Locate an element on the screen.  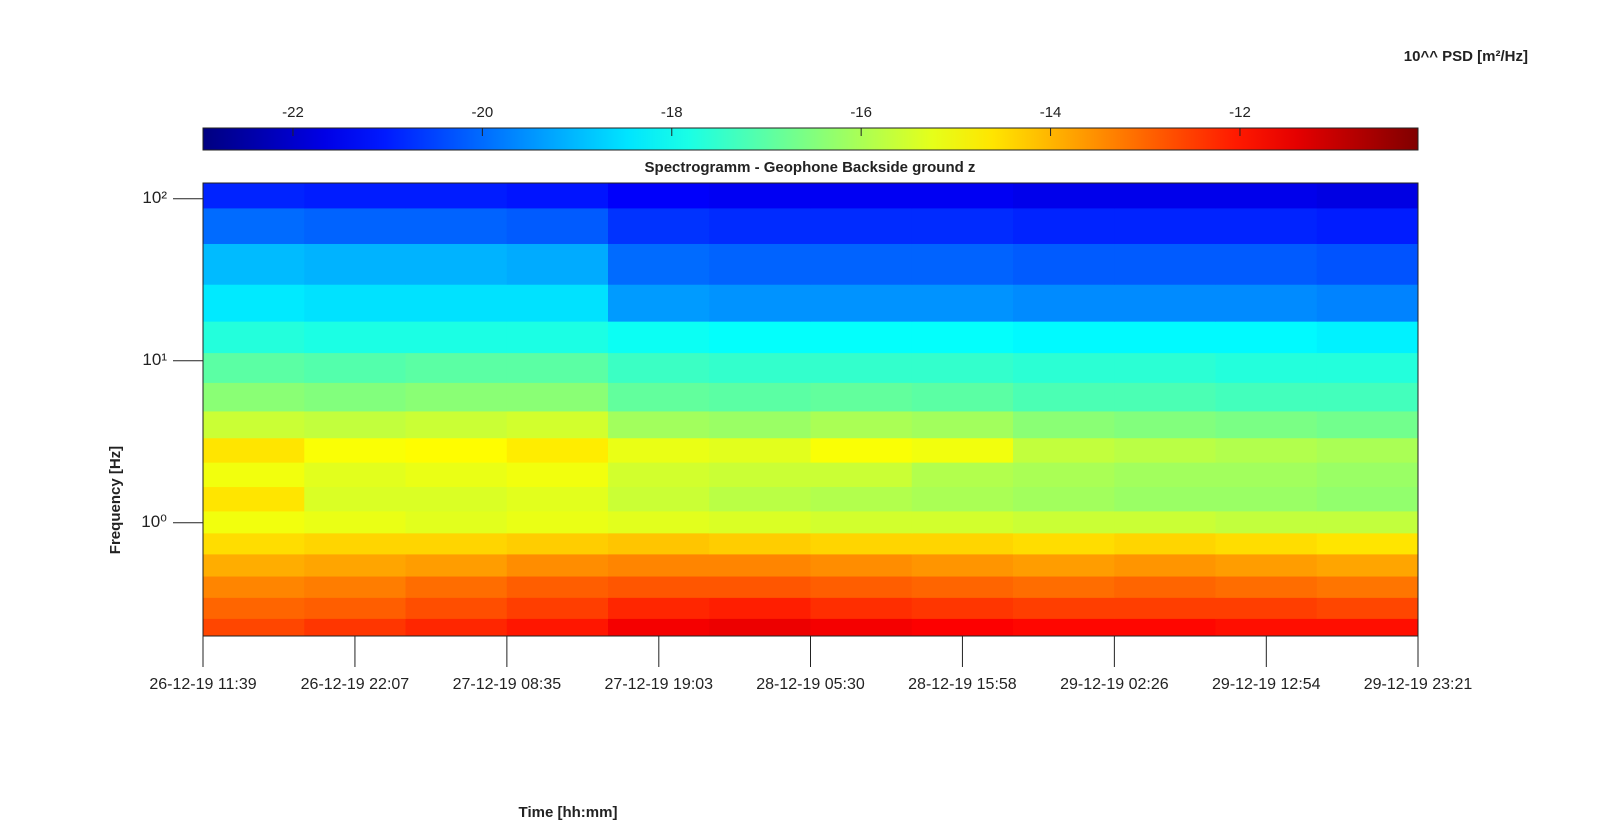
x-tick-label: 27-12-19 19:03 is located at coordinates (659, 684).